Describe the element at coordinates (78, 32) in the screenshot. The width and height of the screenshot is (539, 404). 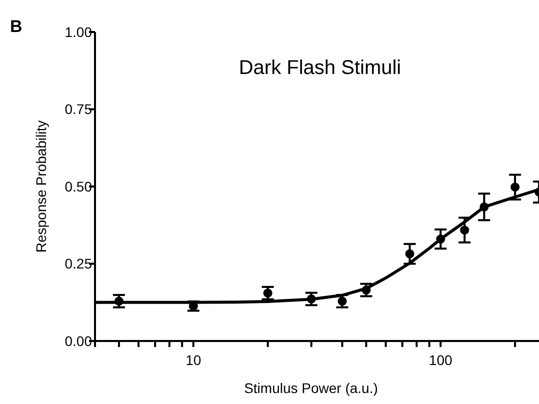
I see `y-tick-label: 1.00` at that location.